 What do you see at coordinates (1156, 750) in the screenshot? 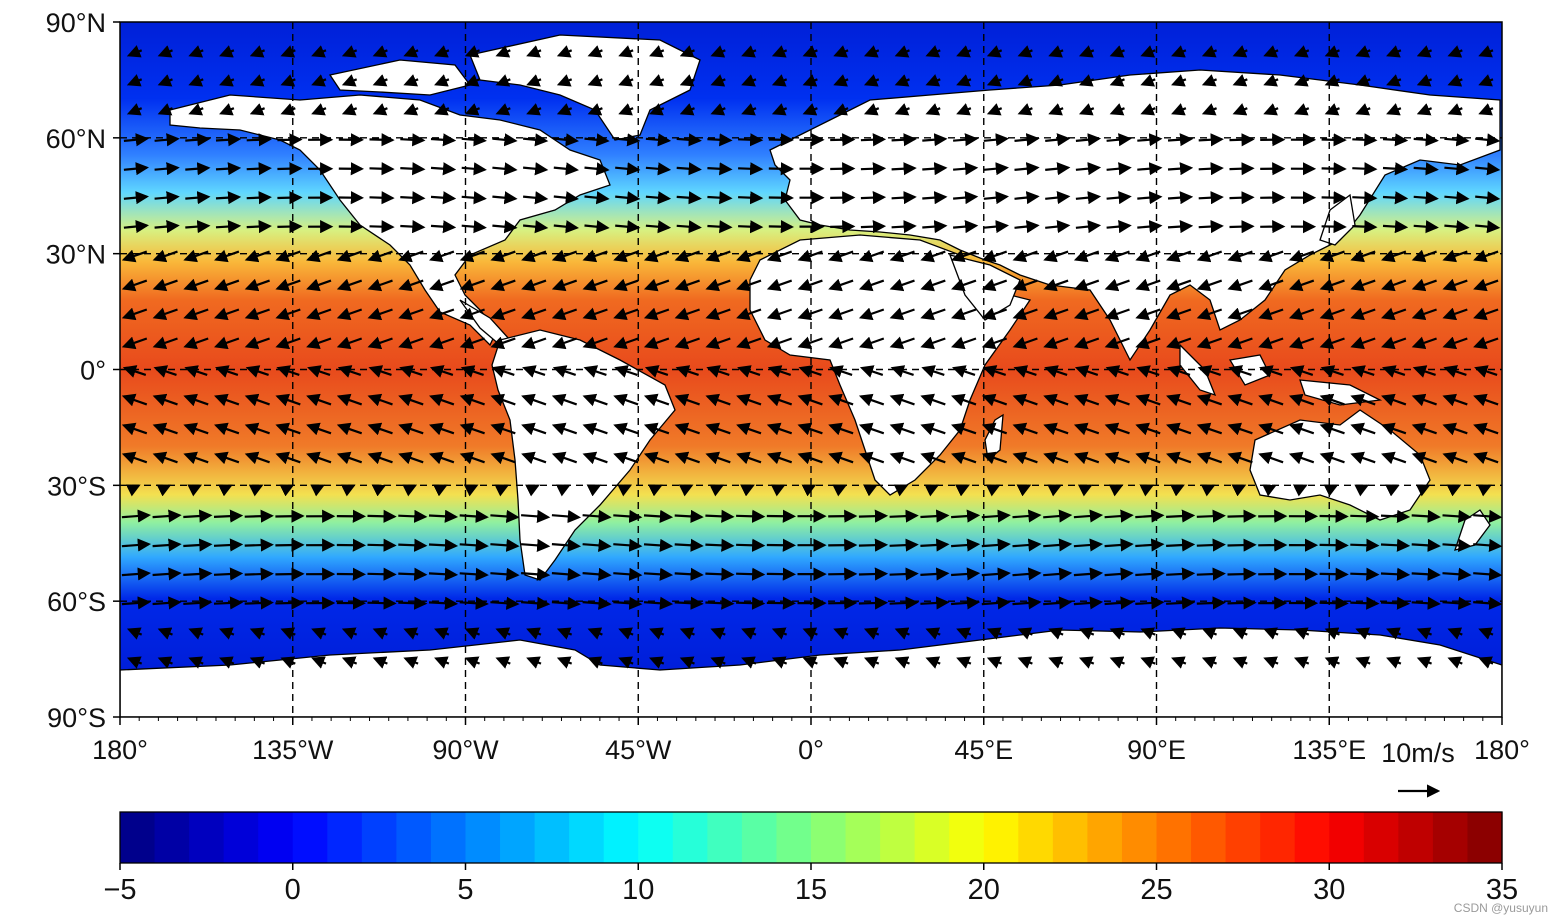
I see `x-tick-label: 90°E` at bounding box center [1156, 750].